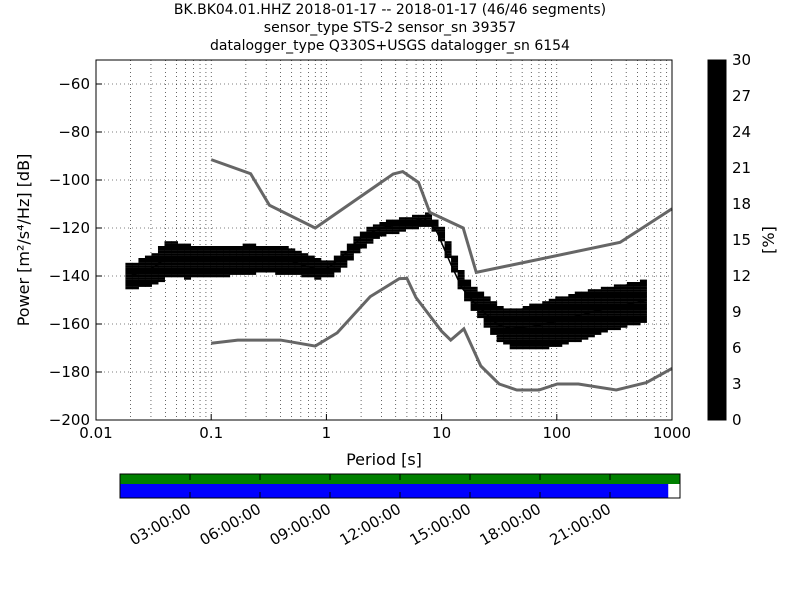 The height and width of the screenshot is (600, 800). Describe the element at coordinates (390, 28) in the screenshot. I see `title-line-2: sensor_type STS-2 sensor_sn 39357` at that location.